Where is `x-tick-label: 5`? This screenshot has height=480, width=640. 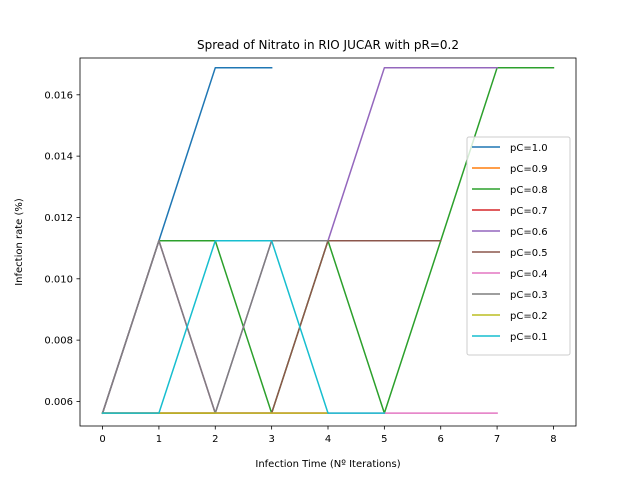 x-tick-label: 5 is located at coordinates (384, 439).